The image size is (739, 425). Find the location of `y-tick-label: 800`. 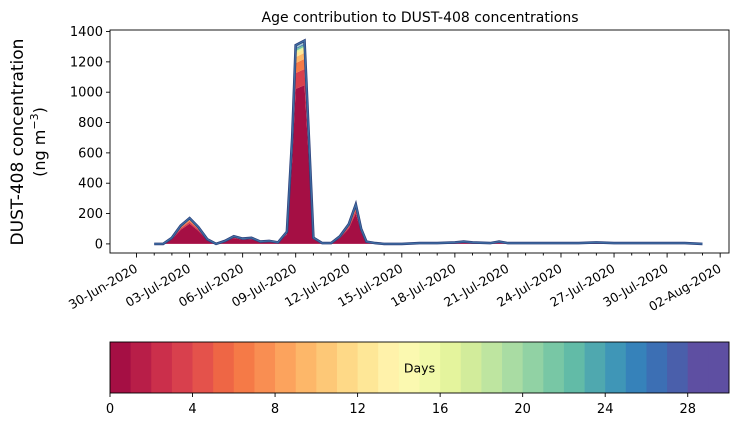

y-tick-label: 800 is located at coordinates (90, 123).